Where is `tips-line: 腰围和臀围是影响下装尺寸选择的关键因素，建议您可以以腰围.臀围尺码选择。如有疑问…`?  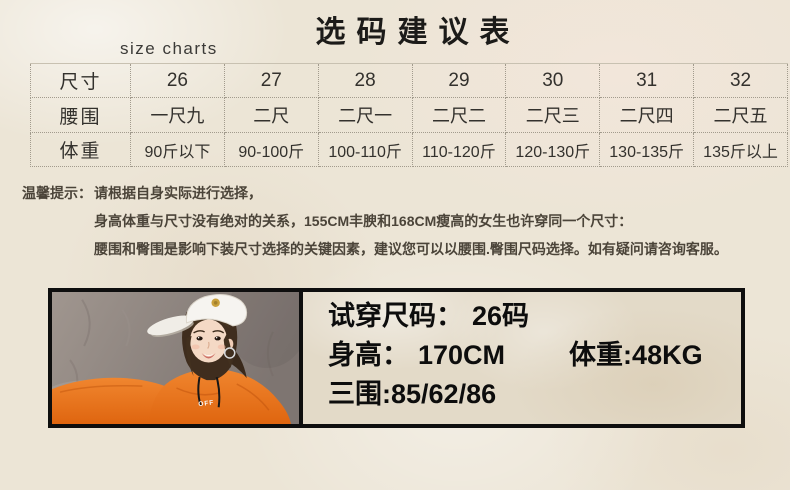 tips-line: 腰围和臀围是影响下装尺寸选择的关键因素，建议您可以以腰围.臀围尺码选择。如有疑问… is located at coordinates (411, 249).